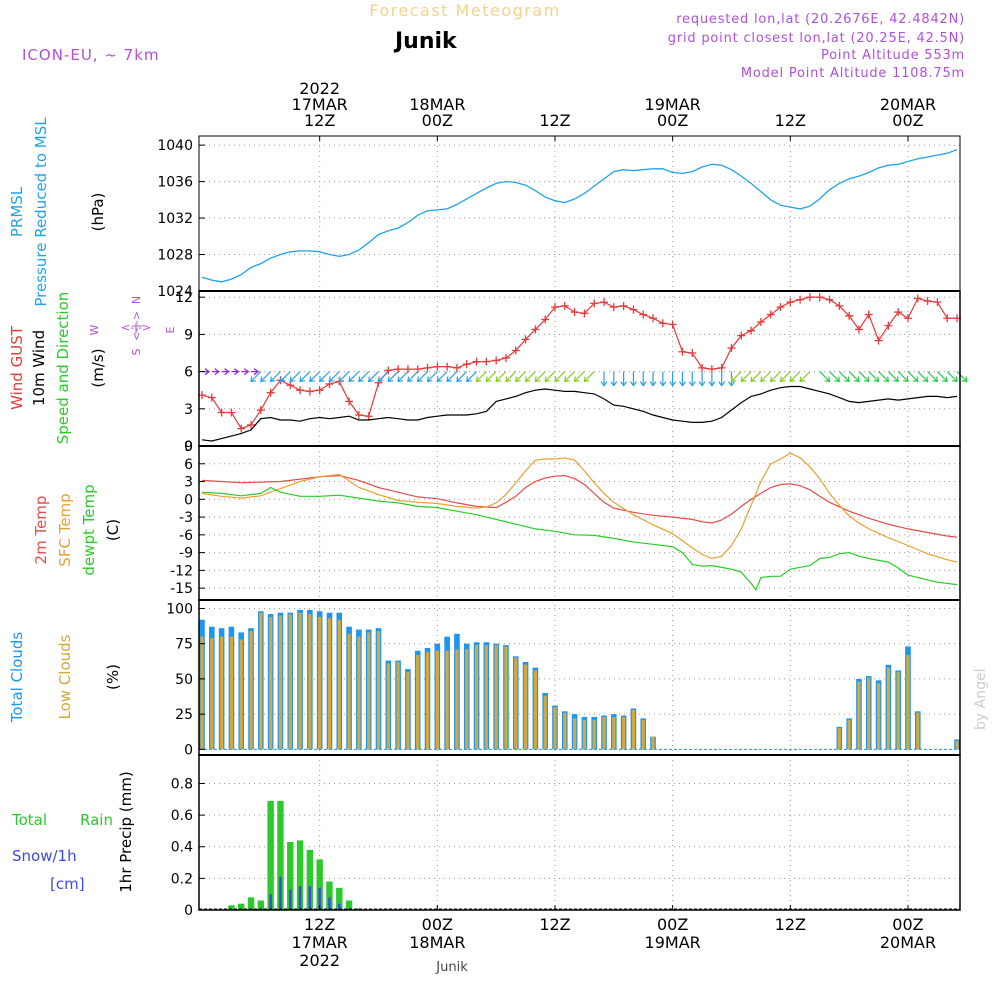  Describe the element at coordinates (29, 820) in the screenshot. I see `rain-label-1: Total` at that location.